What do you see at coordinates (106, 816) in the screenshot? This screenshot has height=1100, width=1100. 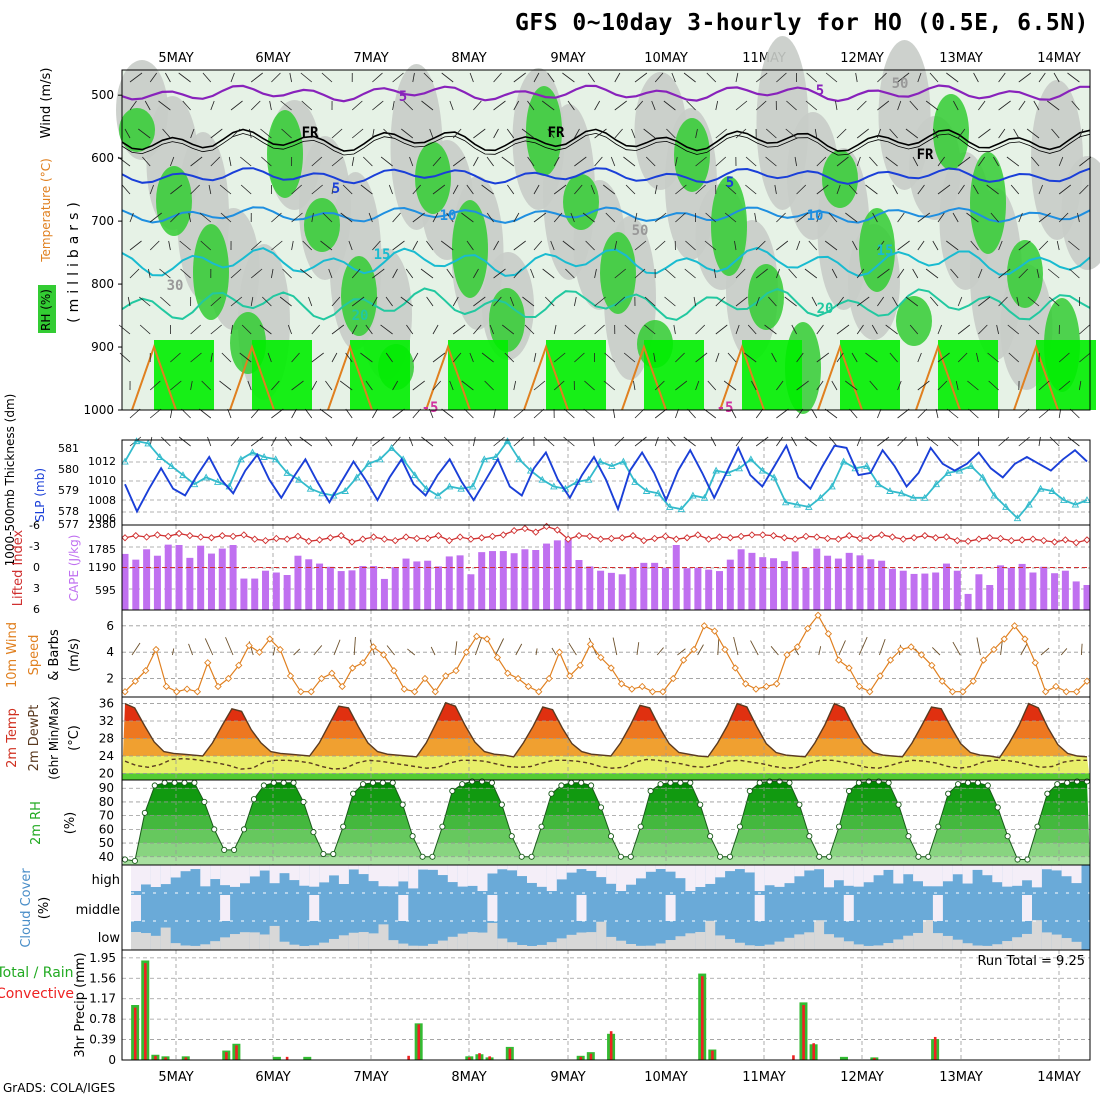 I see `y-tick-rh: 70` at bounding box center [106, 816].